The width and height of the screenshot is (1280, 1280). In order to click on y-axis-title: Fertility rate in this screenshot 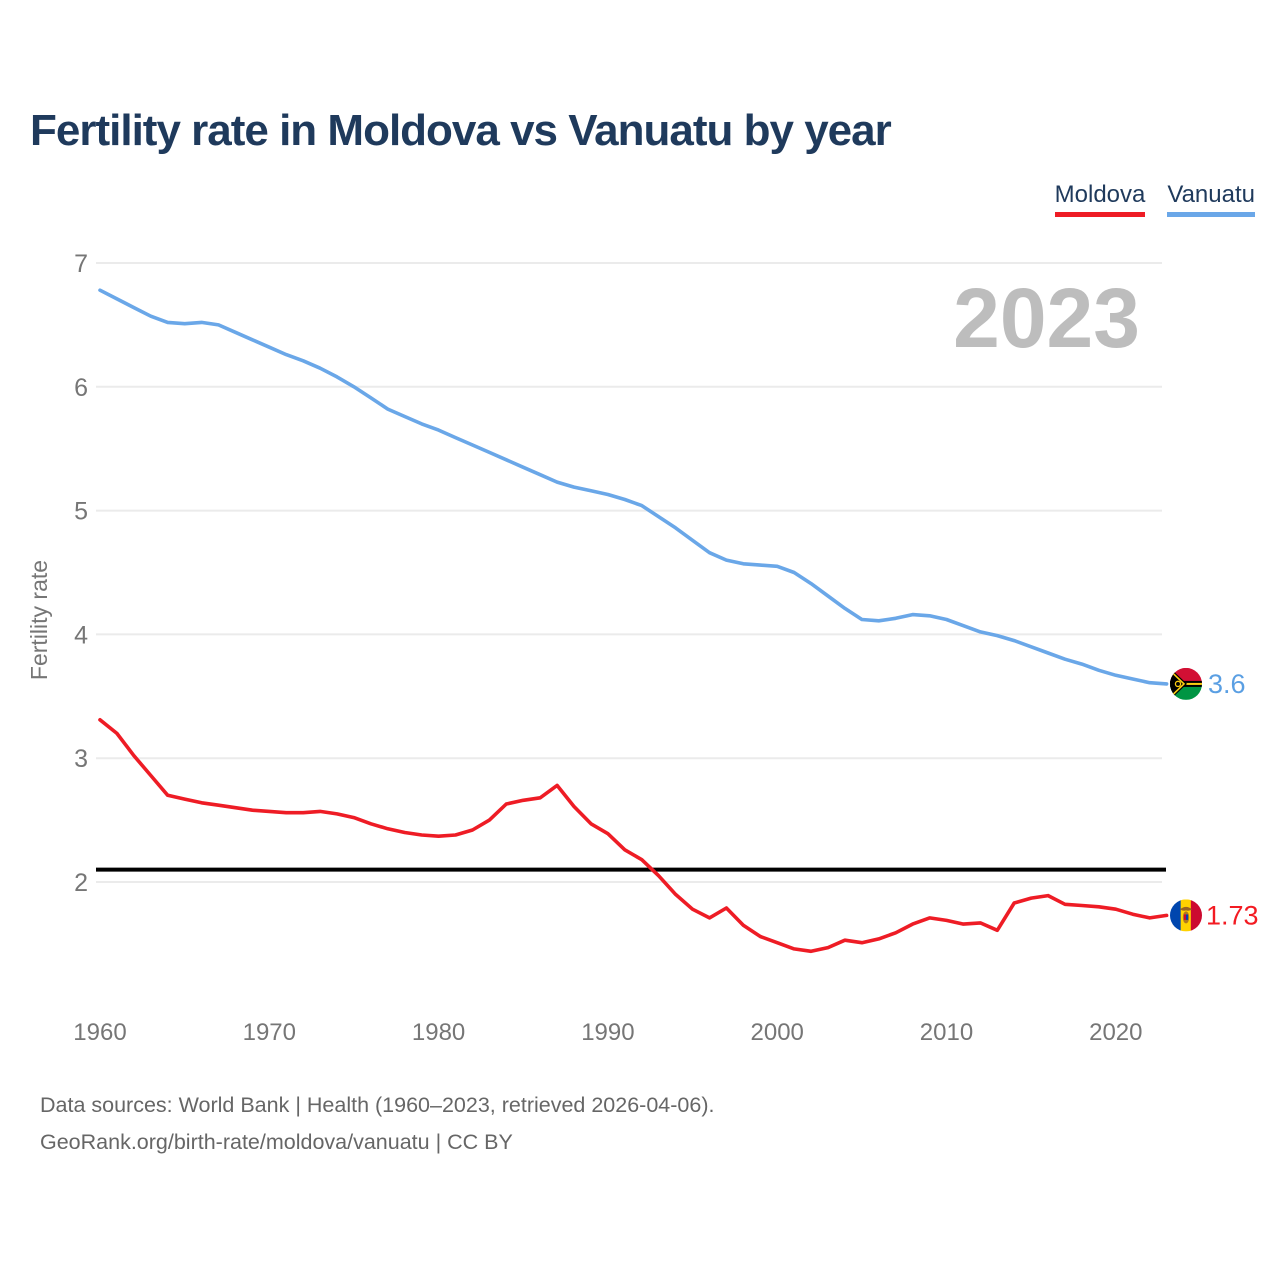, I will do `click(39, 620)`.